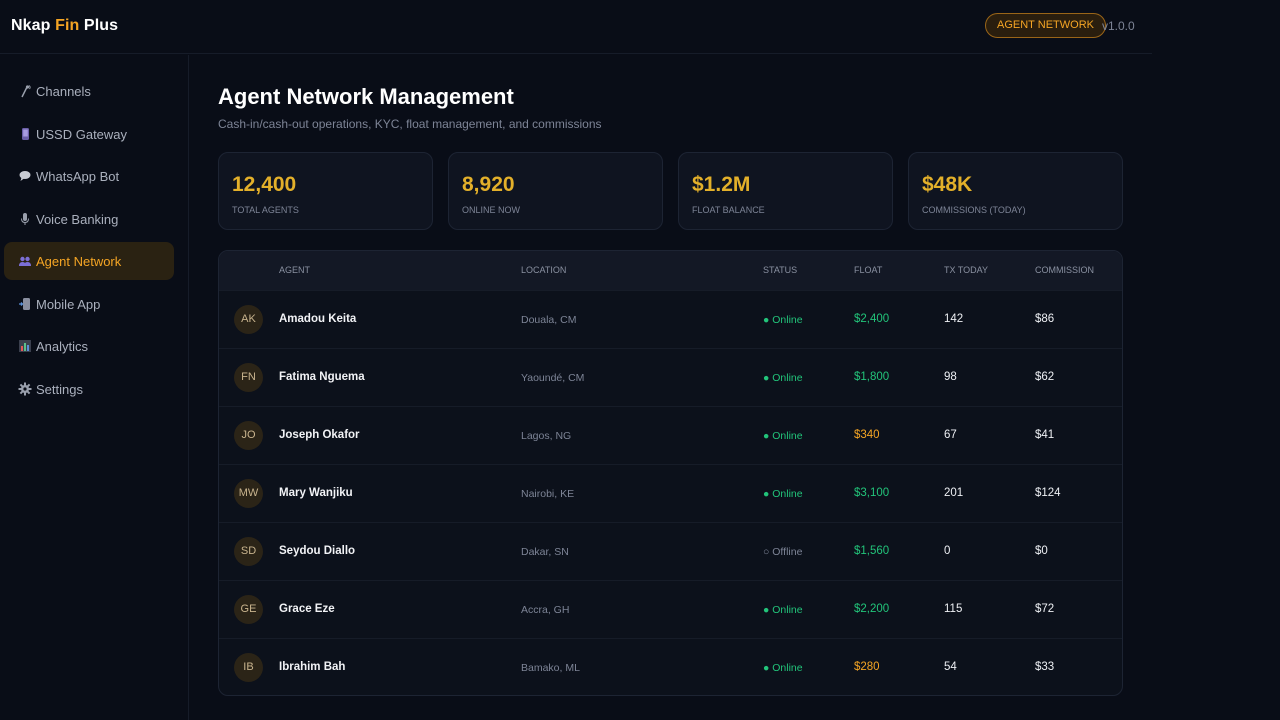  What do you see at coordinates (728, 210) in the screenshot?
I see `stat-label: FLOAT BALANCE` at bounding box center [728, 210].